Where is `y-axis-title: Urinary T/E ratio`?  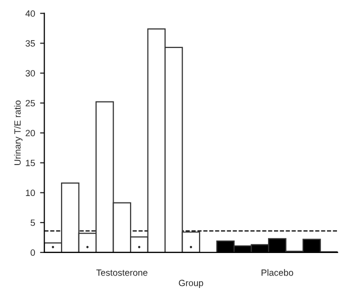 y-axis-title: Urinary T/E ratio is located at coordinates (18, 132).